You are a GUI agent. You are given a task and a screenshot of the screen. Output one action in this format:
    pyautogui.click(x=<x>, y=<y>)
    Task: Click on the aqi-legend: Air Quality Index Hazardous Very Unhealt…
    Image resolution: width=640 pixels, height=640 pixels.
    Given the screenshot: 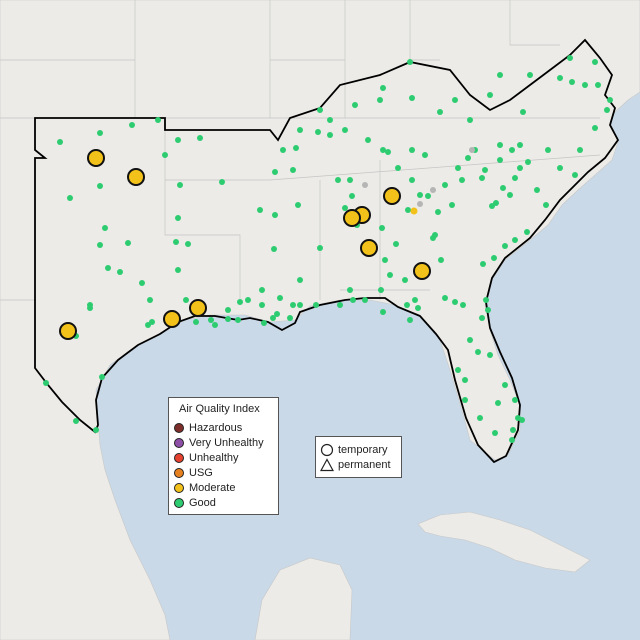 What is the action you would take?
    pyautogui.click(x=223, y=456)
    